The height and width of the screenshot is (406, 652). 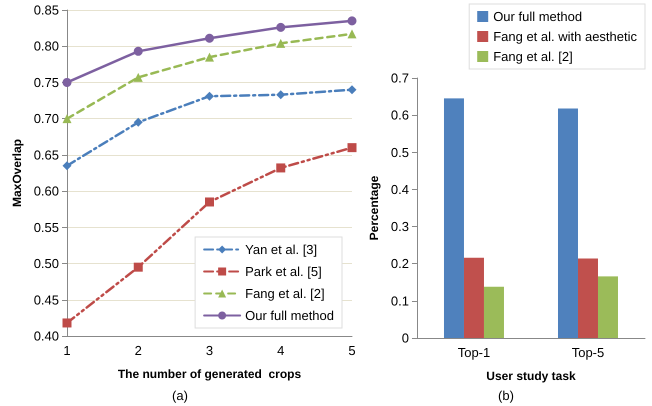 I want to click on x-axis-title: The number of generated crops, so click(x=210, y=374).